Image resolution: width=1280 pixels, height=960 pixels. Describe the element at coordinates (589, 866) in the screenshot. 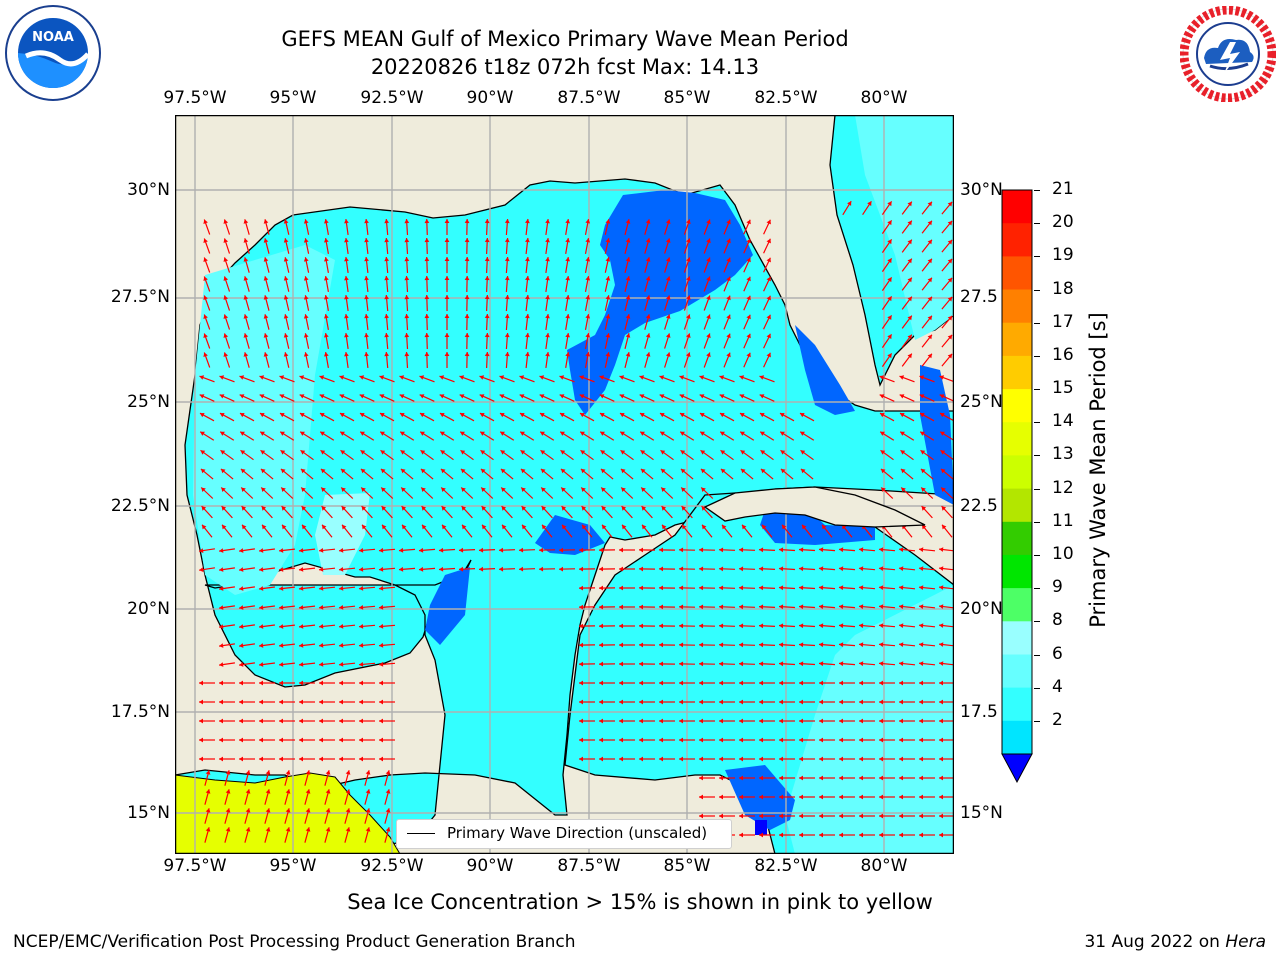

I see `lon-label-bottom: 87.5°W` at that location.